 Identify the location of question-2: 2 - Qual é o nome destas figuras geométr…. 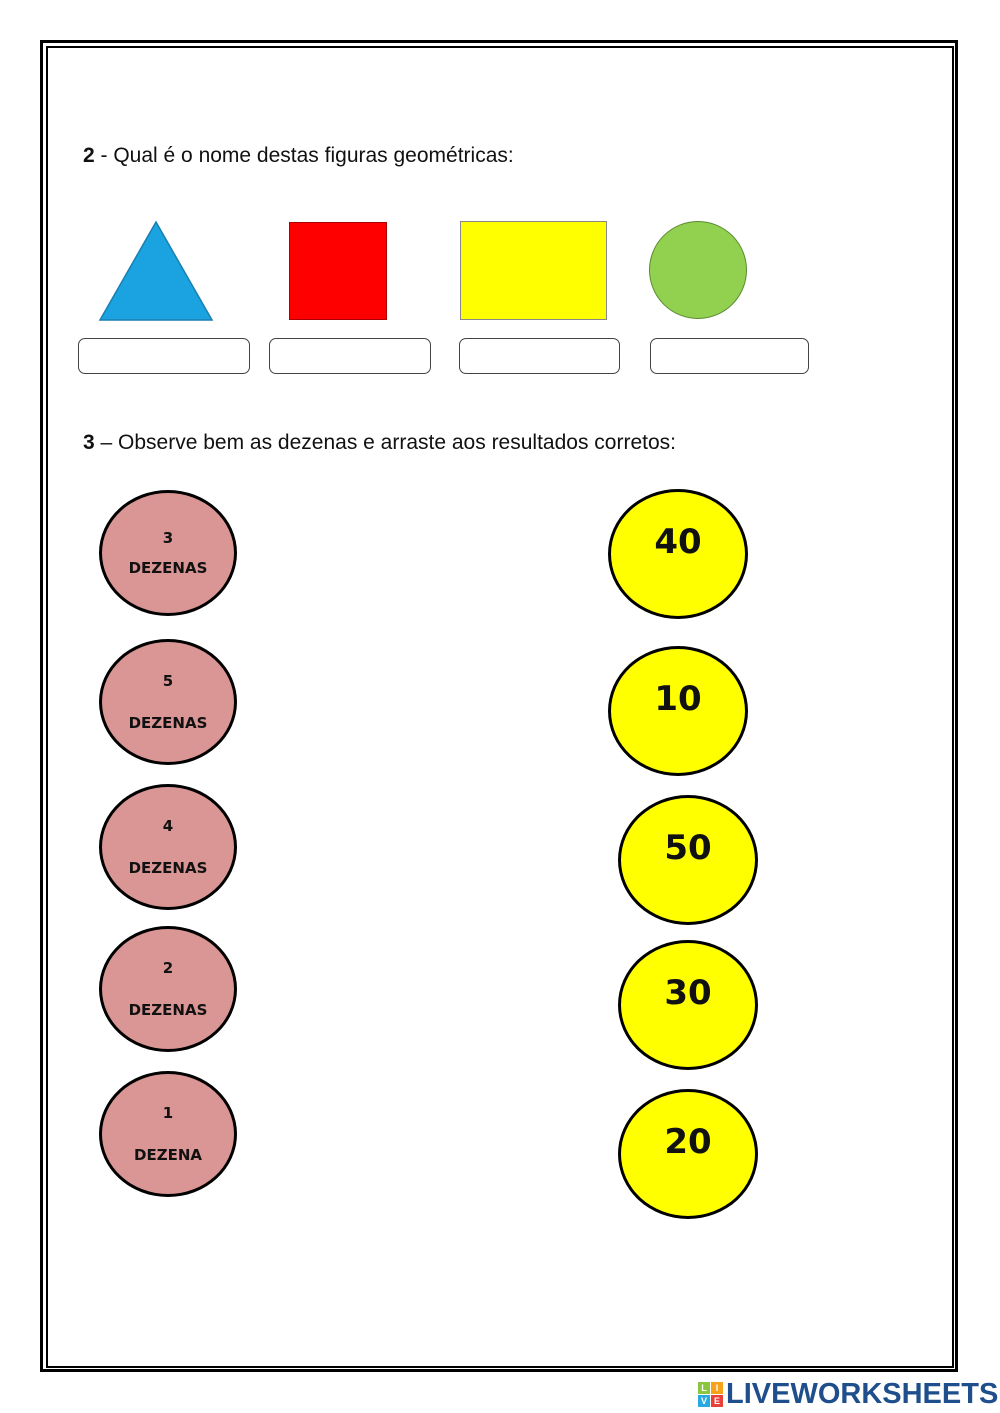
(298, 156).